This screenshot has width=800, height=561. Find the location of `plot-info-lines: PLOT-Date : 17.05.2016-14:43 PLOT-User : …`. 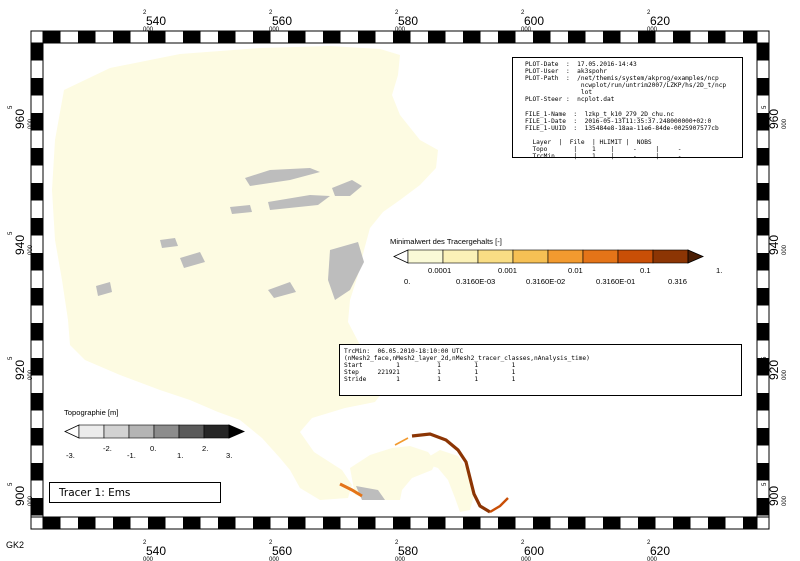

plot-info-lines: PLOT-Date : 17.05.2016-14:43 PLOT-User : … is located at coordinates (633, 110).